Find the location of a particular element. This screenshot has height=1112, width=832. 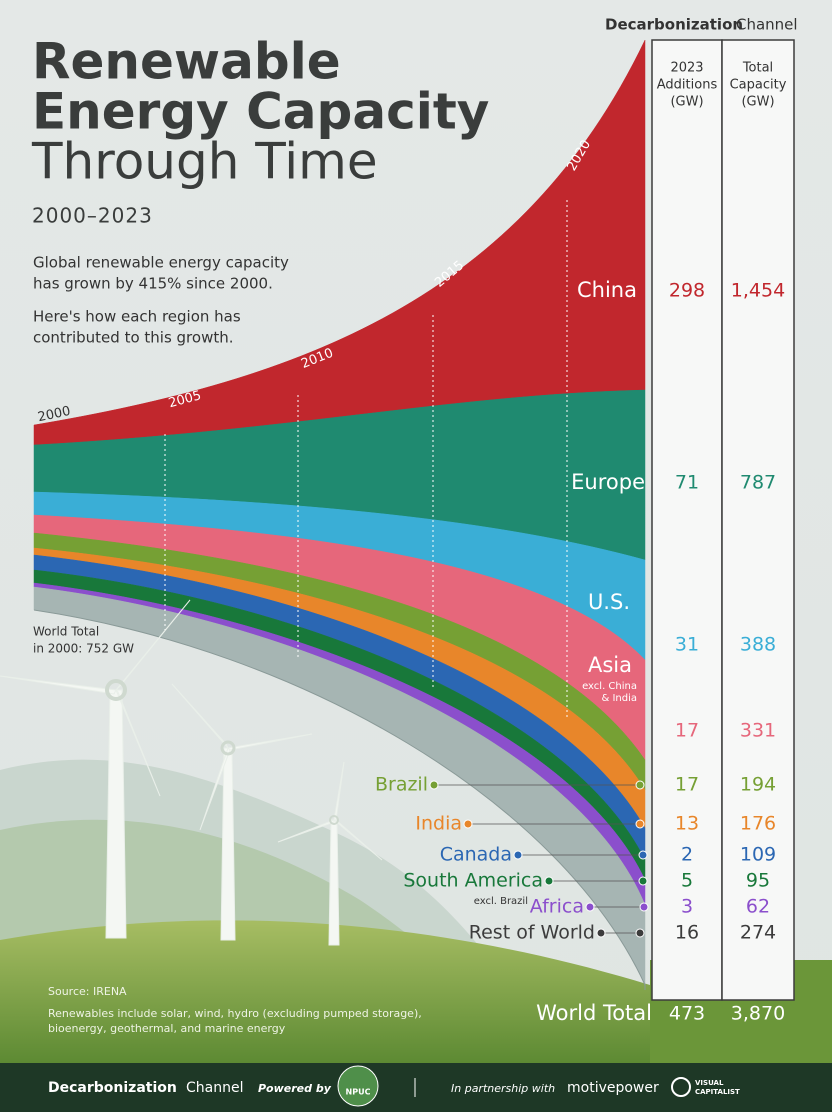

total: 194 is located at coordinates (758, 785).